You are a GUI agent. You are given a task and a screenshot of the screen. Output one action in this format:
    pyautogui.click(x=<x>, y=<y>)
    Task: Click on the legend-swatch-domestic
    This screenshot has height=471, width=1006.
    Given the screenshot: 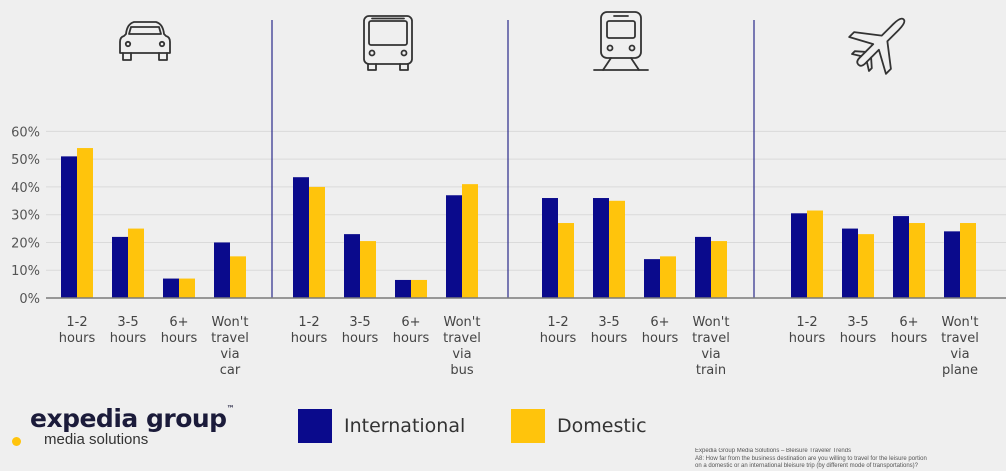 What is the action you would take?
    pyautogui.click(x=528, y=426)
    